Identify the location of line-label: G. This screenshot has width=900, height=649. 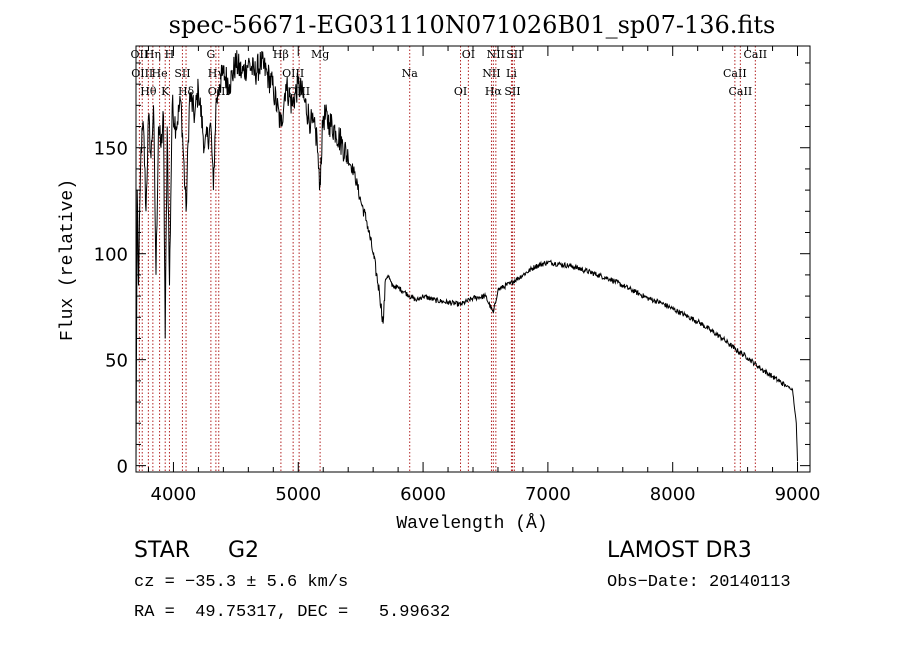
(210, 54).